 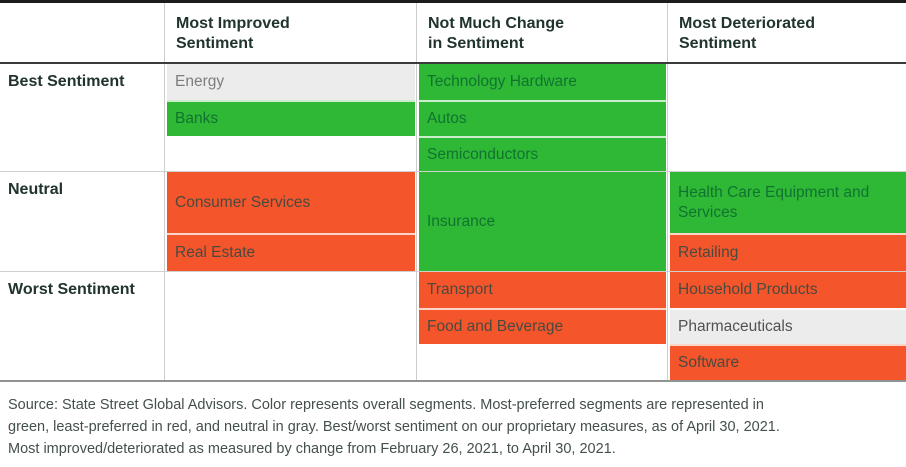 What do you see at coordinates (36, 189) in the screenshot?
I see `row-header-neutral: Neutral` at bounding box center [36, 189].